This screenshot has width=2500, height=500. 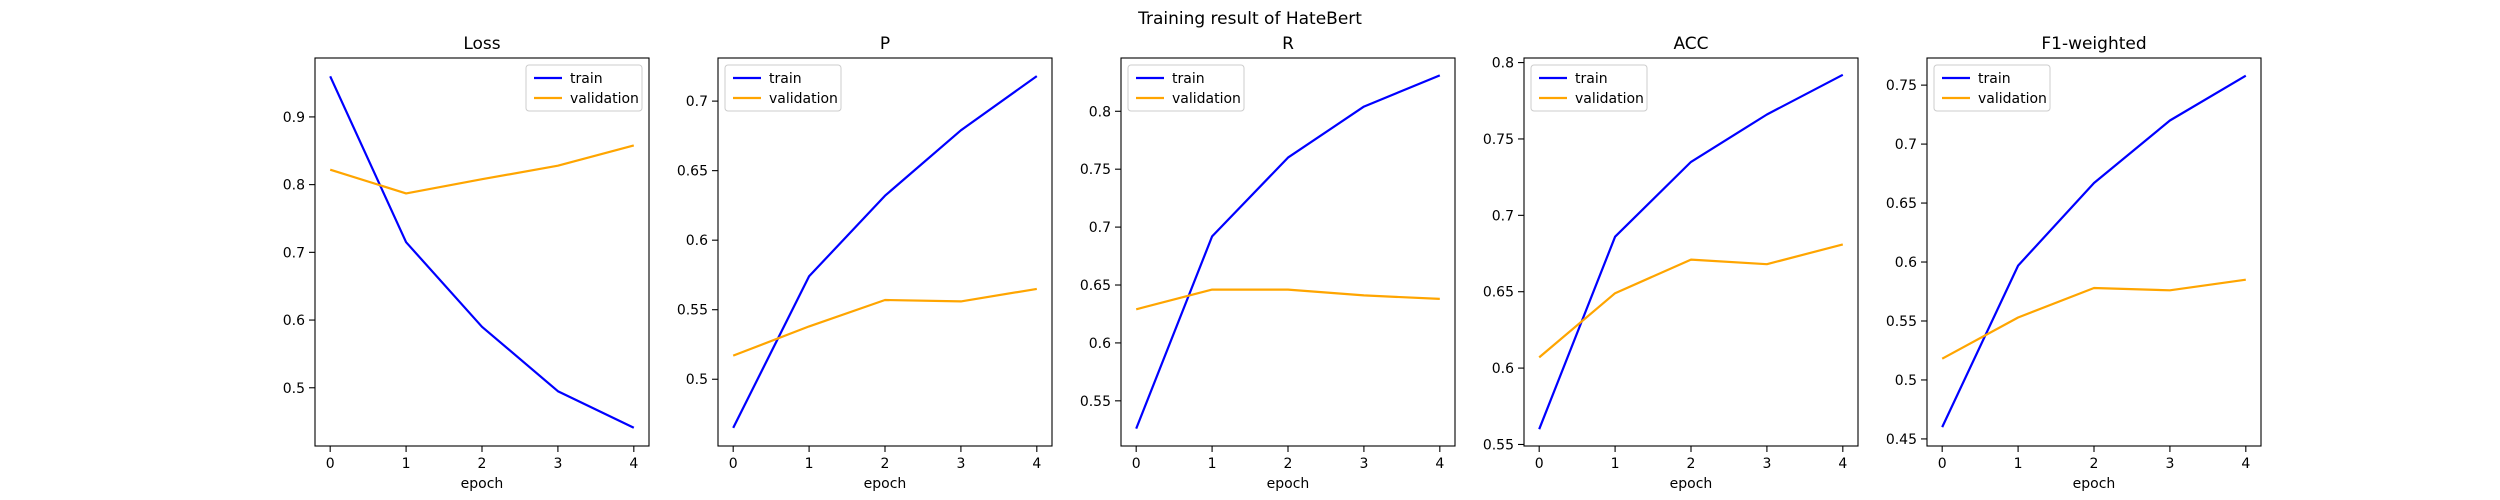 I want to click on subplot-title: Loss, so click(x=481, y=44).